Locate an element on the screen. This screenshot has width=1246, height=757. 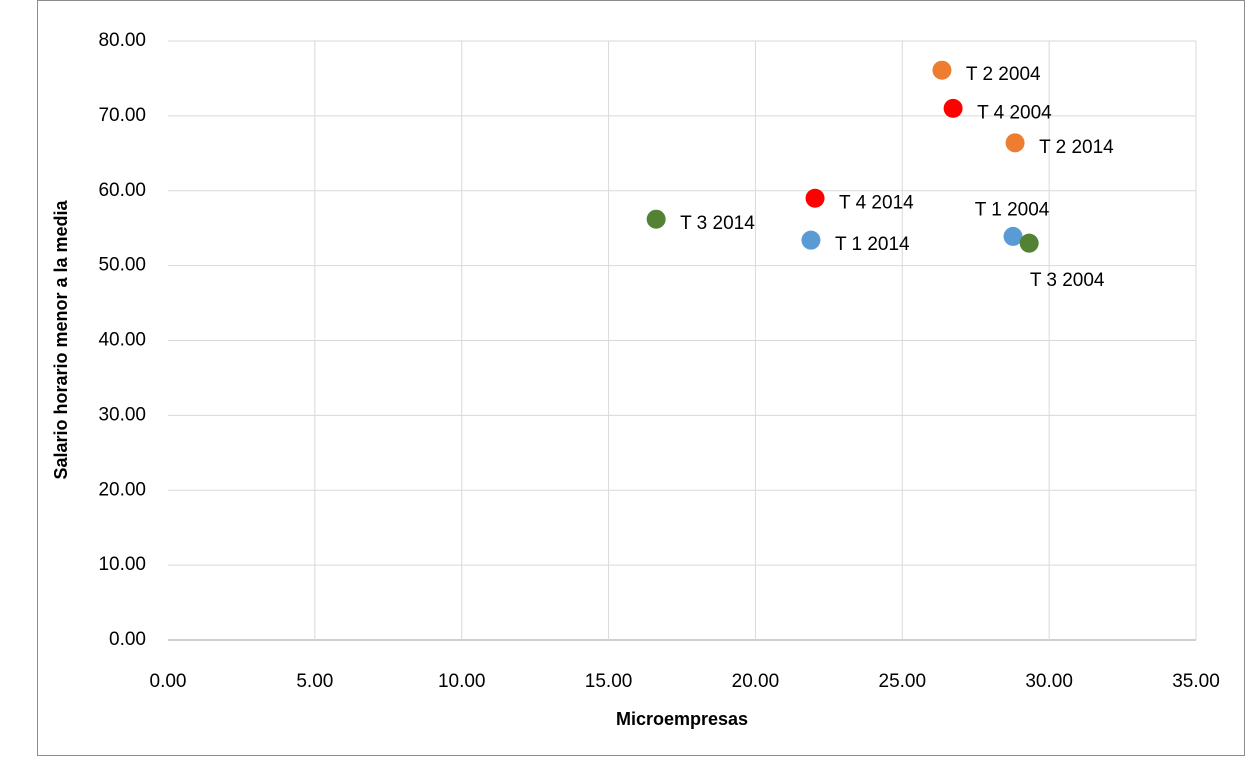
point-label: T 2 2004 is located at coordinates (1003, 74).